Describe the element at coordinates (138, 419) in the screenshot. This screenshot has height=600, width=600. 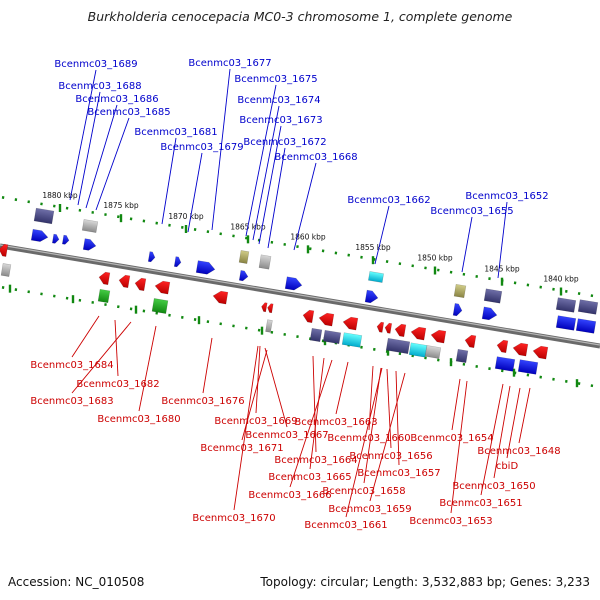
I see `reverse-gene-label: Bcenmc03_1680` at that location.